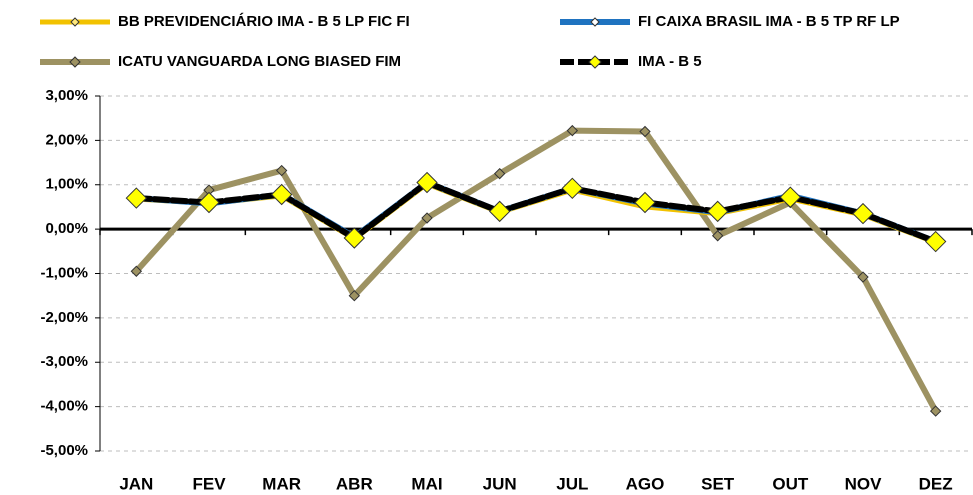 This screenshot has width=973, height=495. Describe the element at coordinates (500, 483) in the screenshot. I see `x-tick-label: JUN` at that location.